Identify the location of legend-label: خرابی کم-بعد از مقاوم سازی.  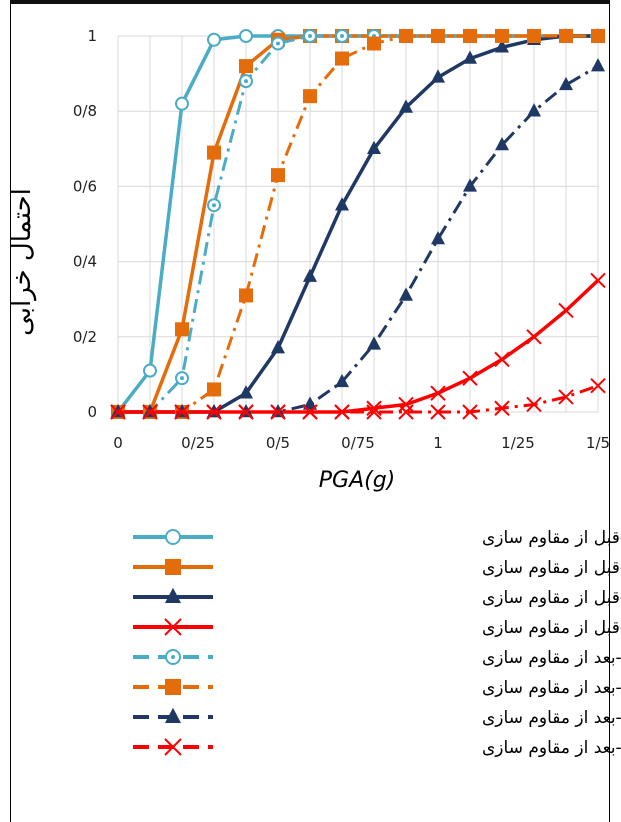
(551, 658).